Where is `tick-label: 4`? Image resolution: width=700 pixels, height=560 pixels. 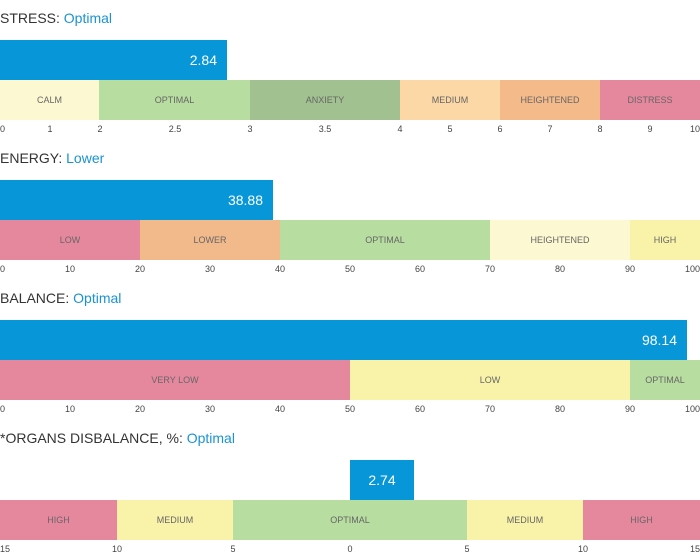 tick-label: 4 is located at coordinates (400, 129).